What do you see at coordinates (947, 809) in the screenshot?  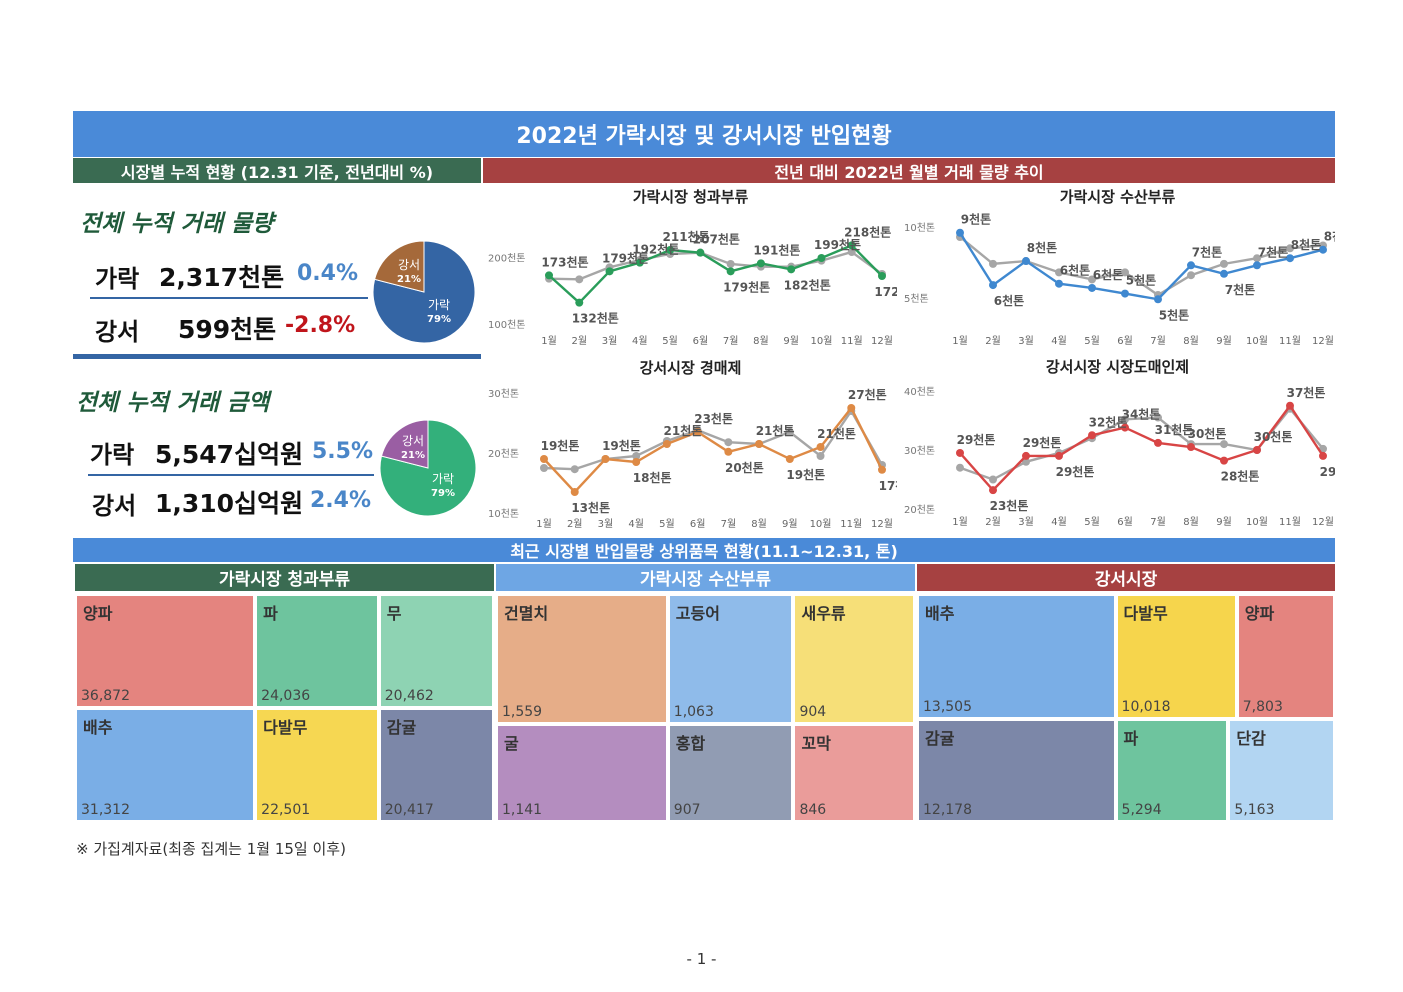 I see `treemap-item-value: 12,178` at bounding box center [947, 809].